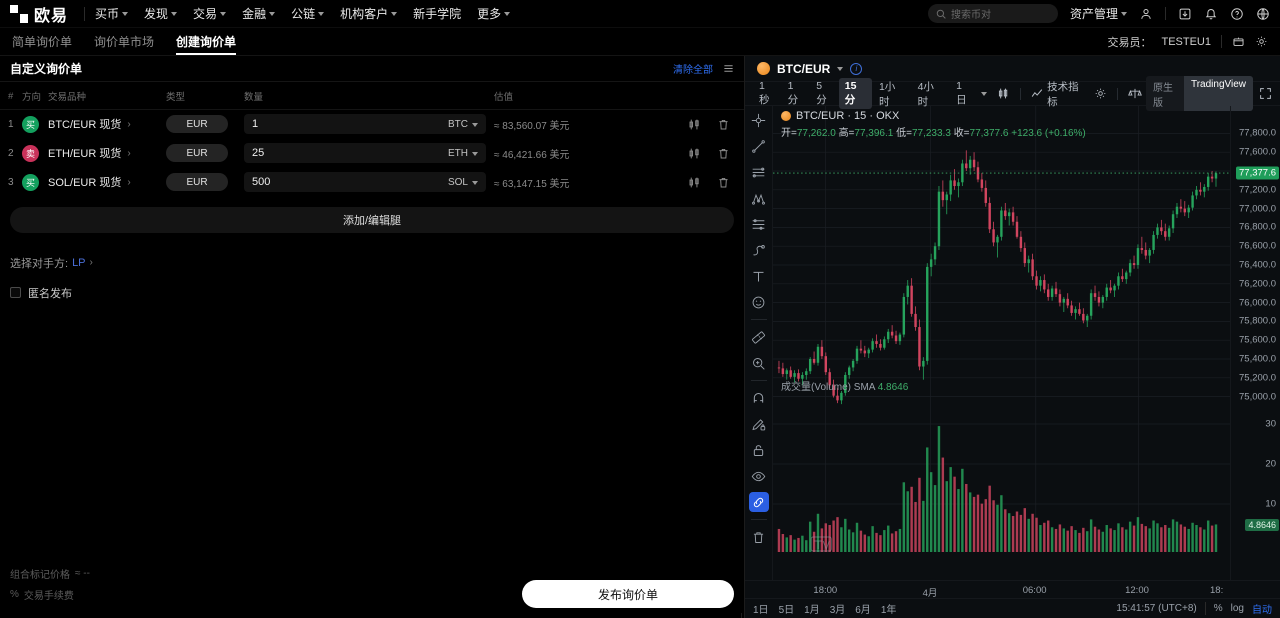 The height and width of the screenshot is (618, 1280). Describe the element at coordinates (15, 292) in the screenshot. I see `checkbox-icon` at that location.